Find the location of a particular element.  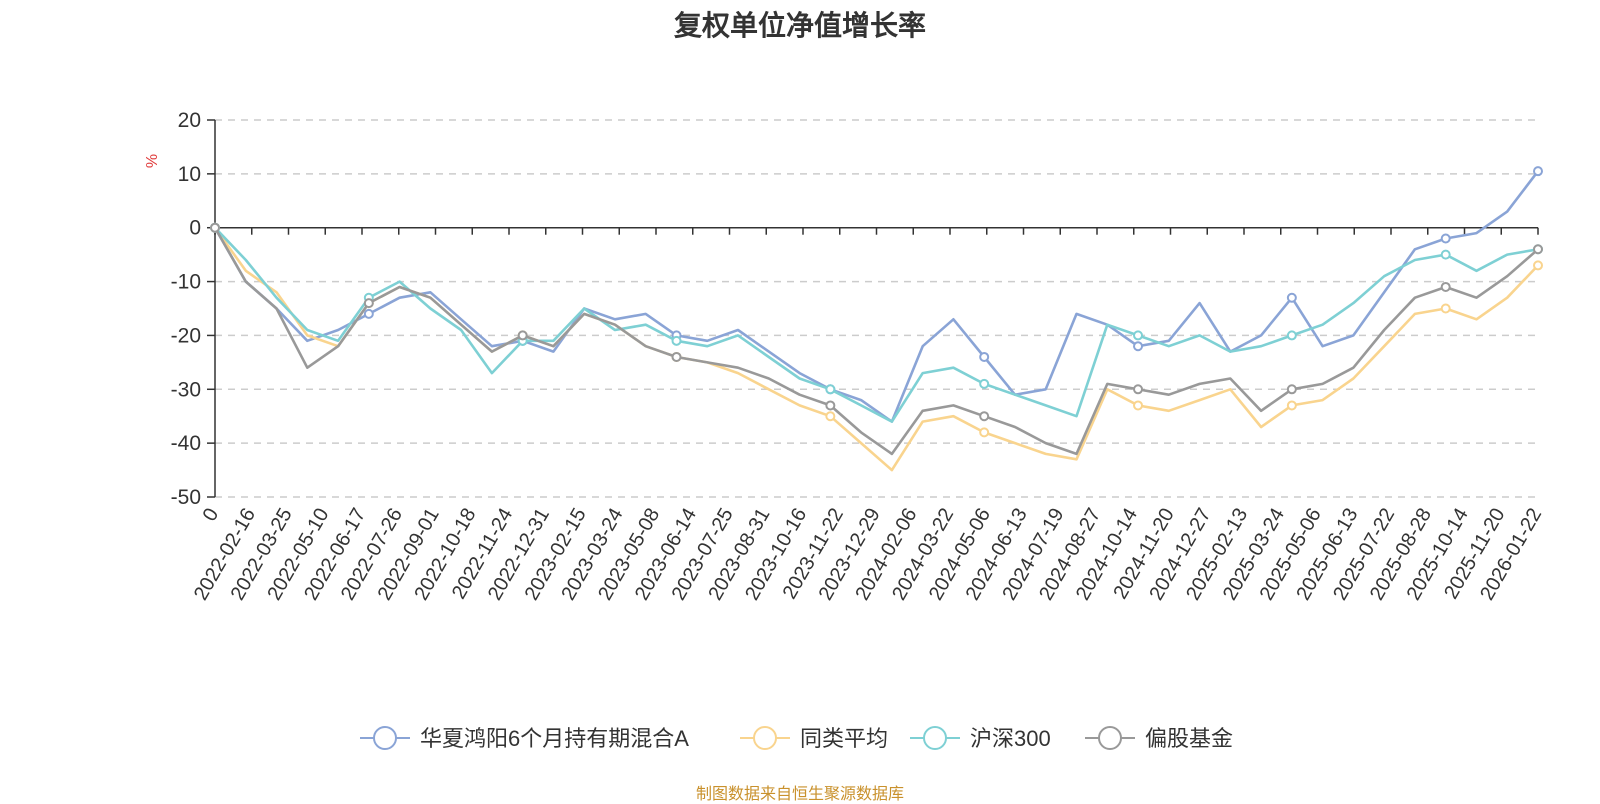

legend-label: 沪深300 is located at coordinates (1010, 738).